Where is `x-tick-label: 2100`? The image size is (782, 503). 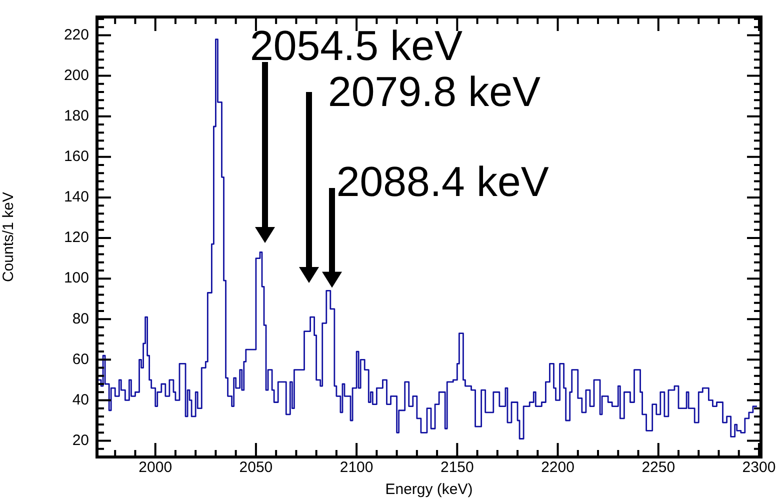
x-tick-label: 2100 is located at coordinates (357, 467).